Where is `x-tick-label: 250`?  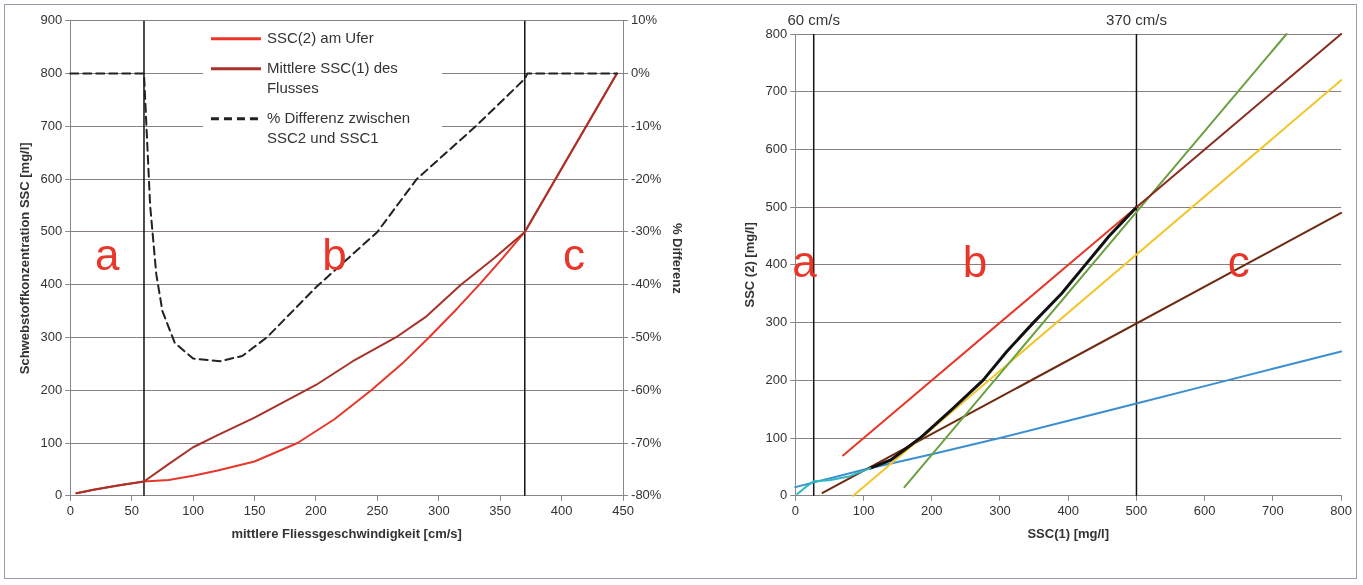
x-tick-label: 250 is located at coordinates (377, 511).